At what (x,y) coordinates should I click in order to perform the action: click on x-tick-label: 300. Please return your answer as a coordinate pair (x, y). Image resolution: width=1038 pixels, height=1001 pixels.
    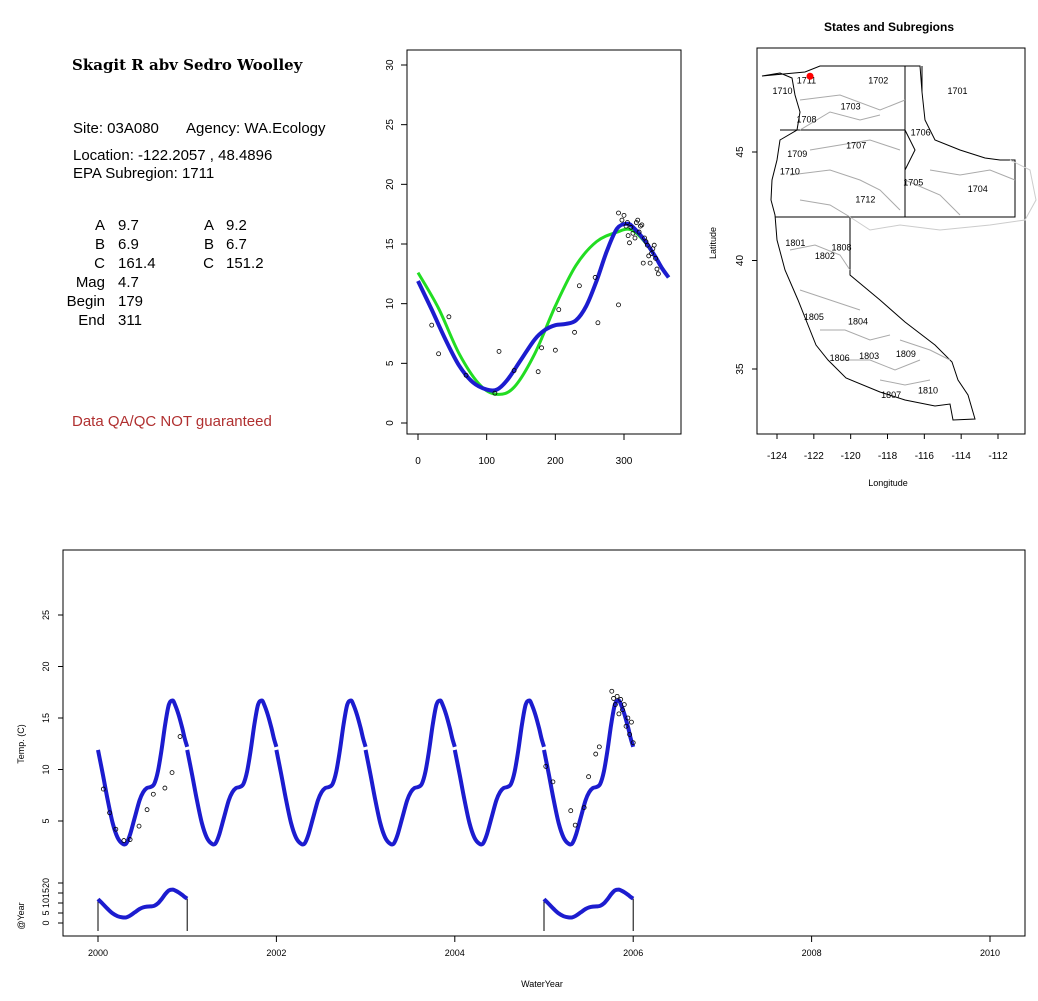
    Looking at the image, I should click on (624, 461).